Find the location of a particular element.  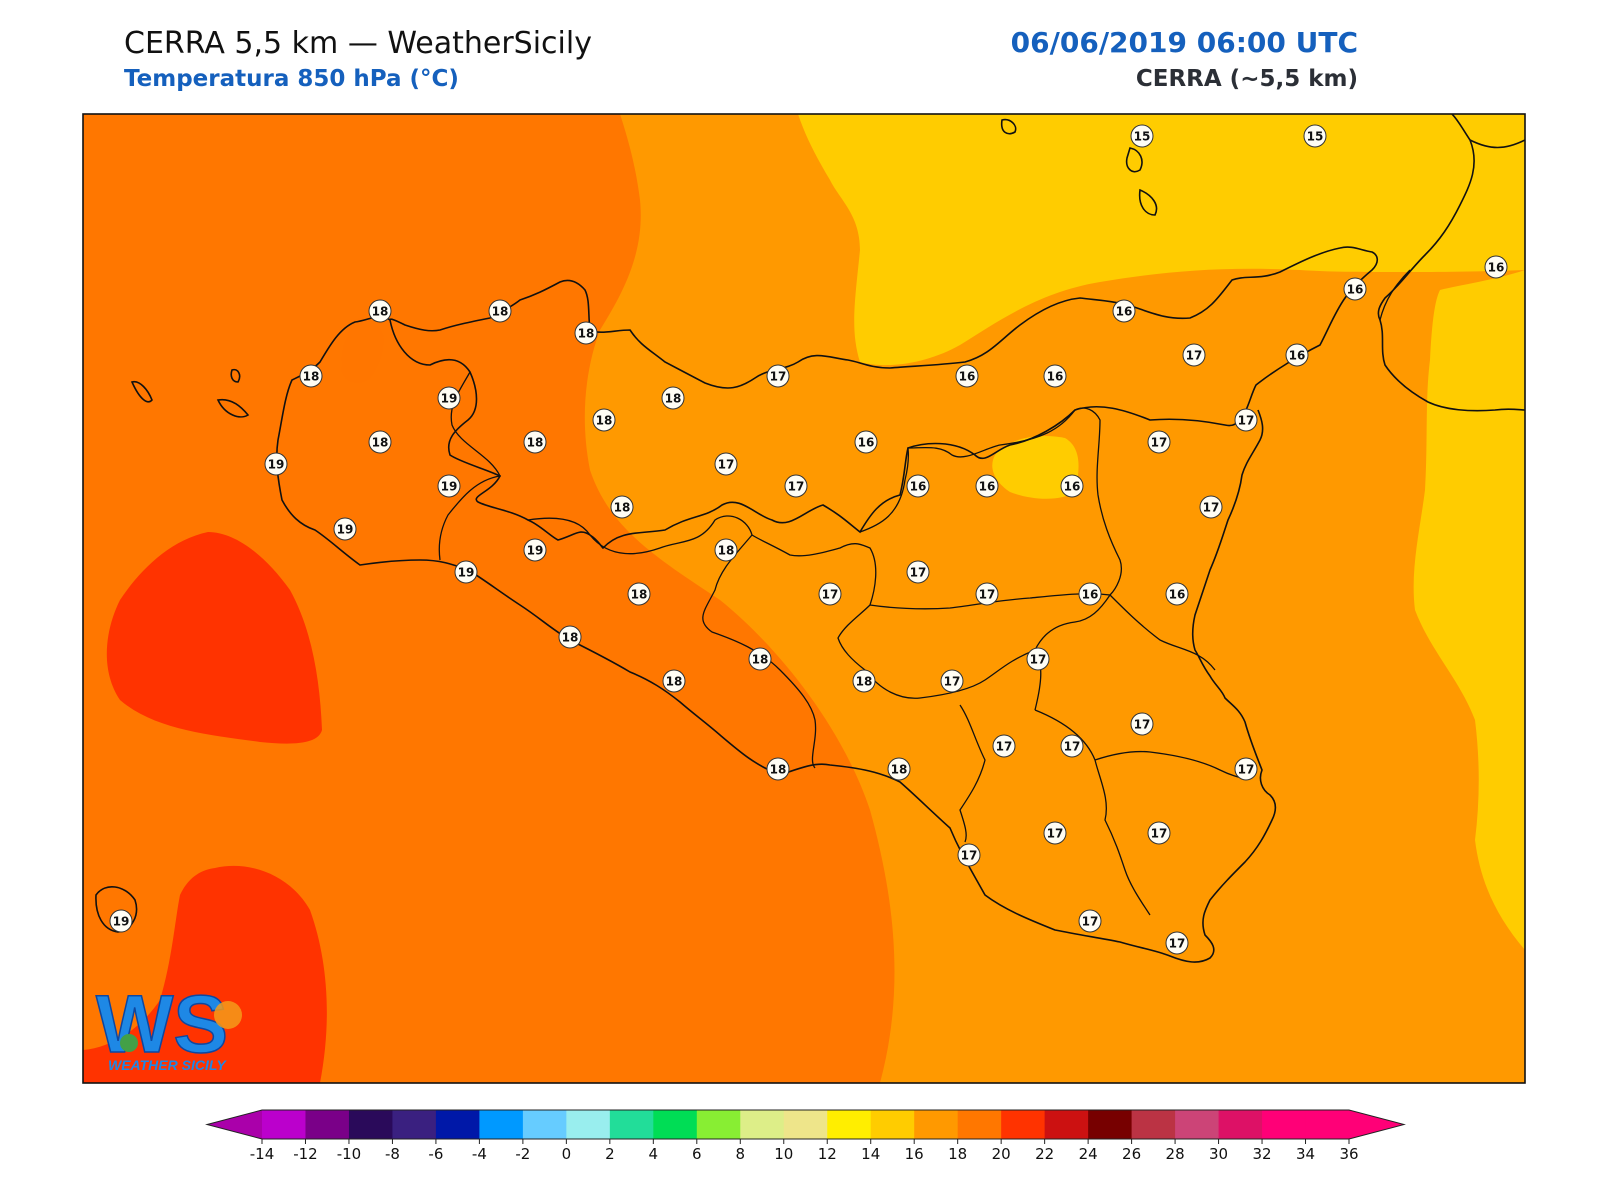

station-value: 19 is located at coordinates (276, 465).